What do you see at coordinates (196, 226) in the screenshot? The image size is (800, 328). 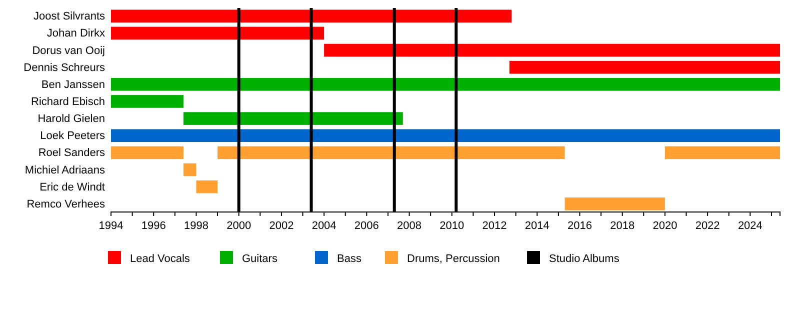 I see `x-tick-label: 1998` at bounding box center [196, 226].